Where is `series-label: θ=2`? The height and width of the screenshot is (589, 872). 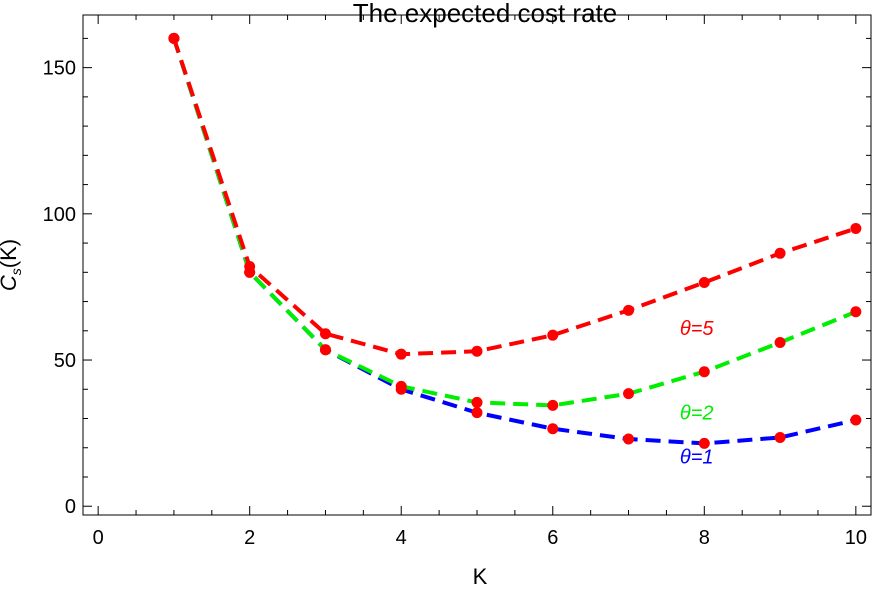
series-label: θ=2 is located at coordinates (697, 414).